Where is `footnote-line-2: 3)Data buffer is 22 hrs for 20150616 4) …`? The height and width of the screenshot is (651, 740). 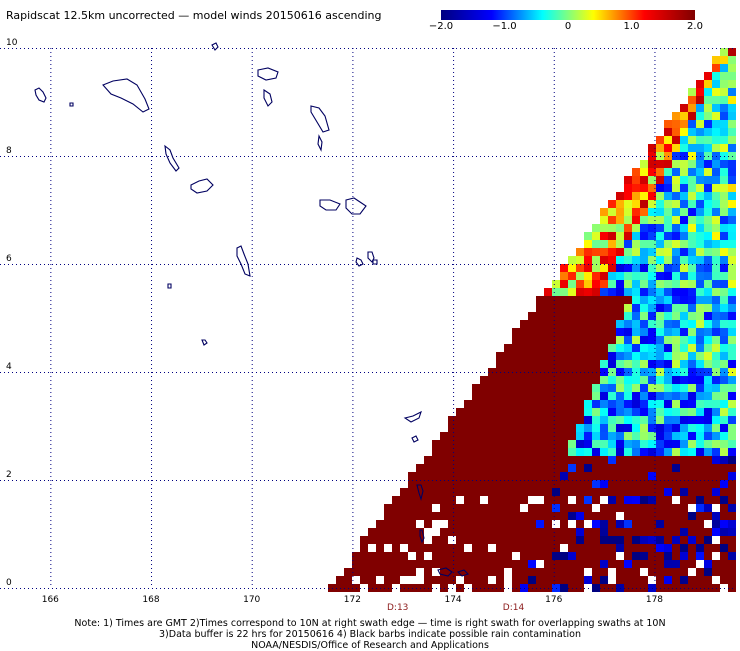
footnote-line-2: 3)Data buffer is 22 hrs for 20150616 4) … is located at coordinates (370, 634).